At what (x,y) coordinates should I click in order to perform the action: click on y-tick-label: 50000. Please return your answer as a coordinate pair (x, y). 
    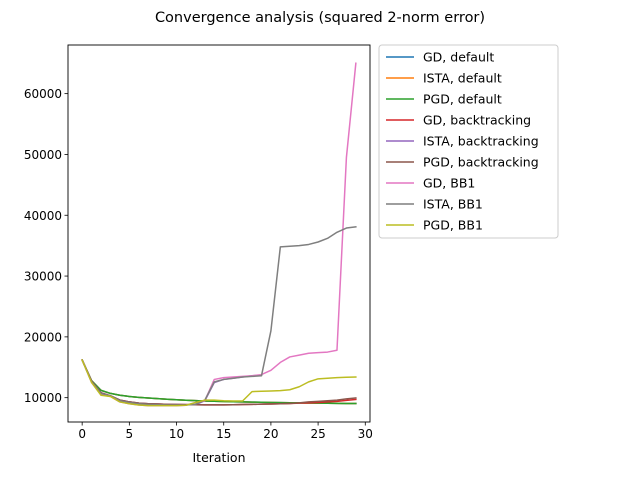
    Looking at the image, I should click on (43, 155).